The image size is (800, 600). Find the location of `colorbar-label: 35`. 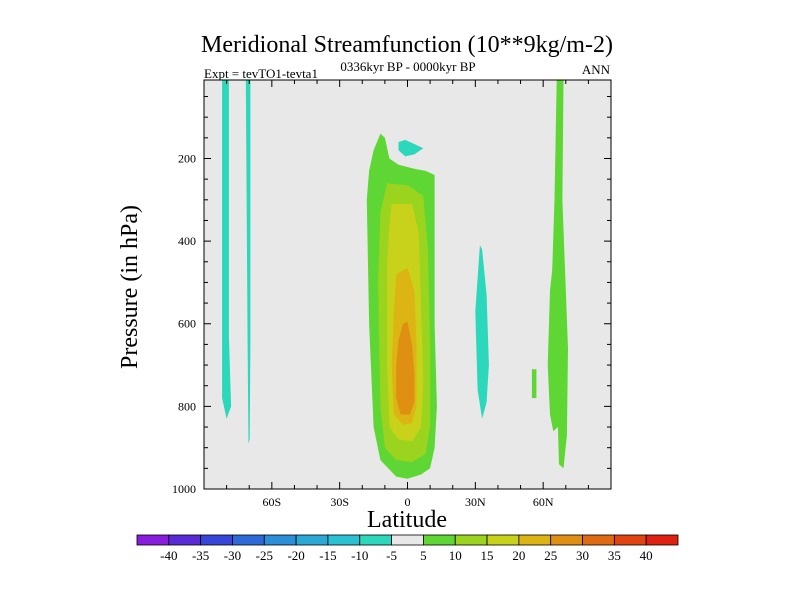

colorbar-label: 35 is located at coordinates (614, 555).